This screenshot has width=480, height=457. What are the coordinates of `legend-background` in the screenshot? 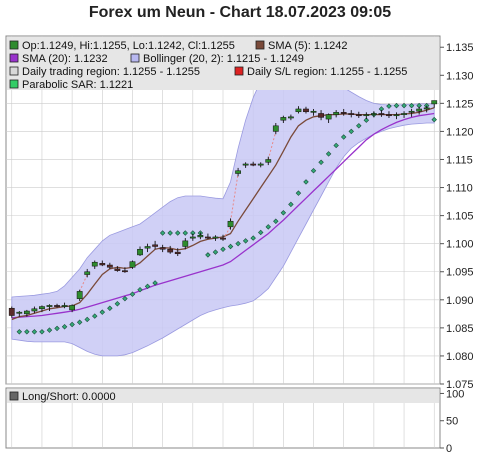 It's located at (223, 63).